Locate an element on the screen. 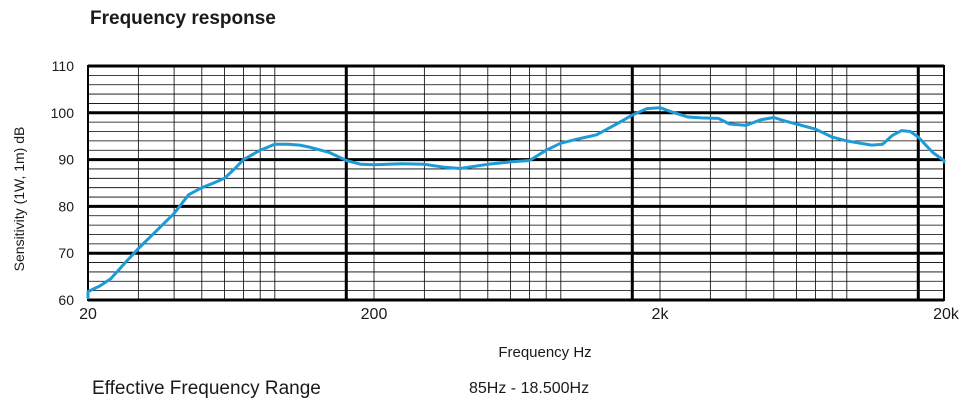 The image size is (962, 402). x-tick-label: 2k is located at coordinates (661, 314).